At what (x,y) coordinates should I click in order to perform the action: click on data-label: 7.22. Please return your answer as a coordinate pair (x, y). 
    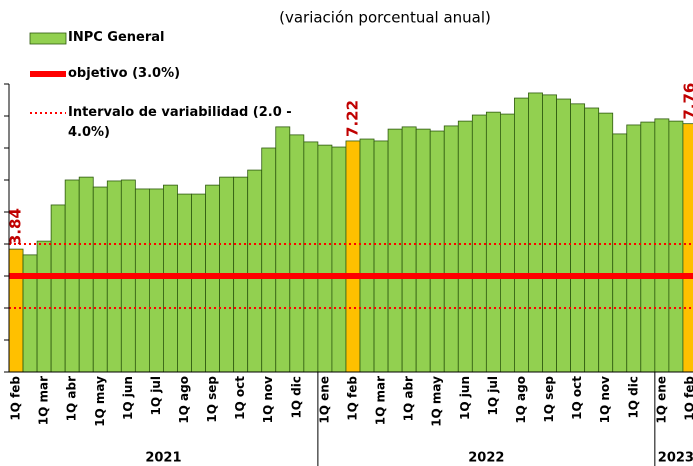
    Looking at the image, I should click on (352, 118).